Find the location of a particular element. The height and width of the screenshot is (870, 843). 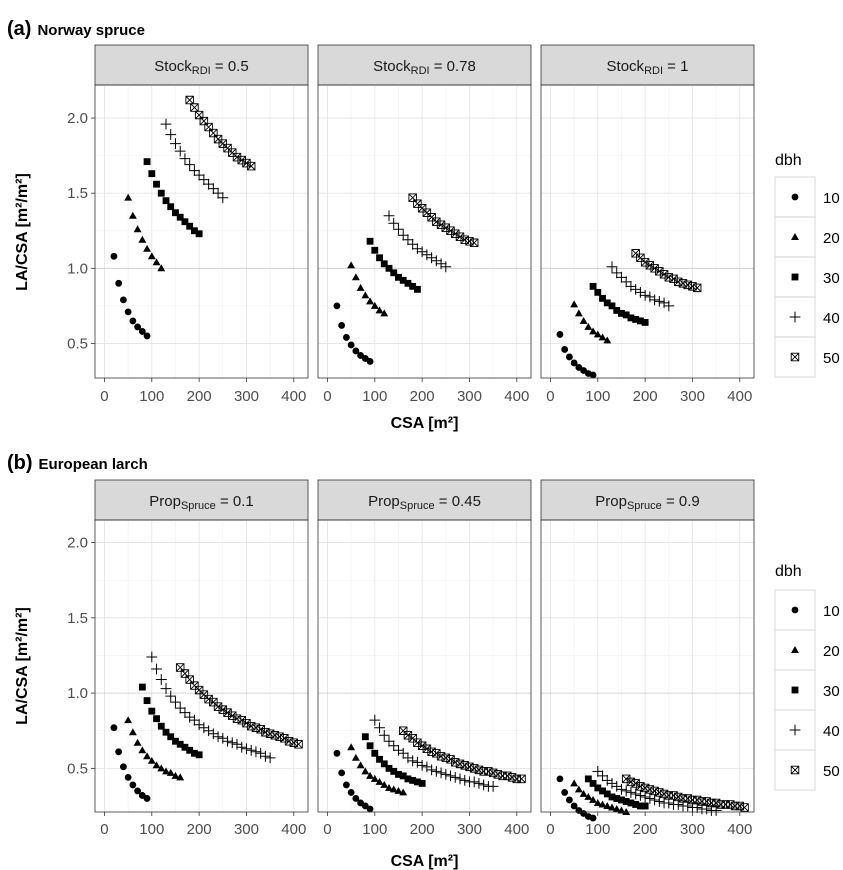

y-axis-title: LA/CSA [m²/m²] is located at coordinates (22, 666).